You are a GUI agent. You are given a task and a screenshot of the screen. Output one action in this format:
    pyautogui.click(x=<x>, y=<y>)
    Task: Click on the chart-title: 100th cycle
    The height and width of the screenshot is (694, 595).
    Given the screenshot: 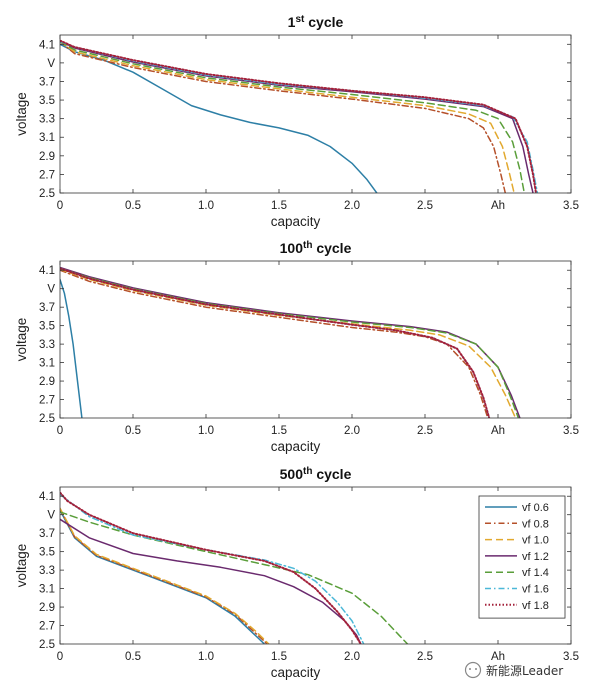 What is the action you would take?
    pyautogui.click(x=316, y=248)
    